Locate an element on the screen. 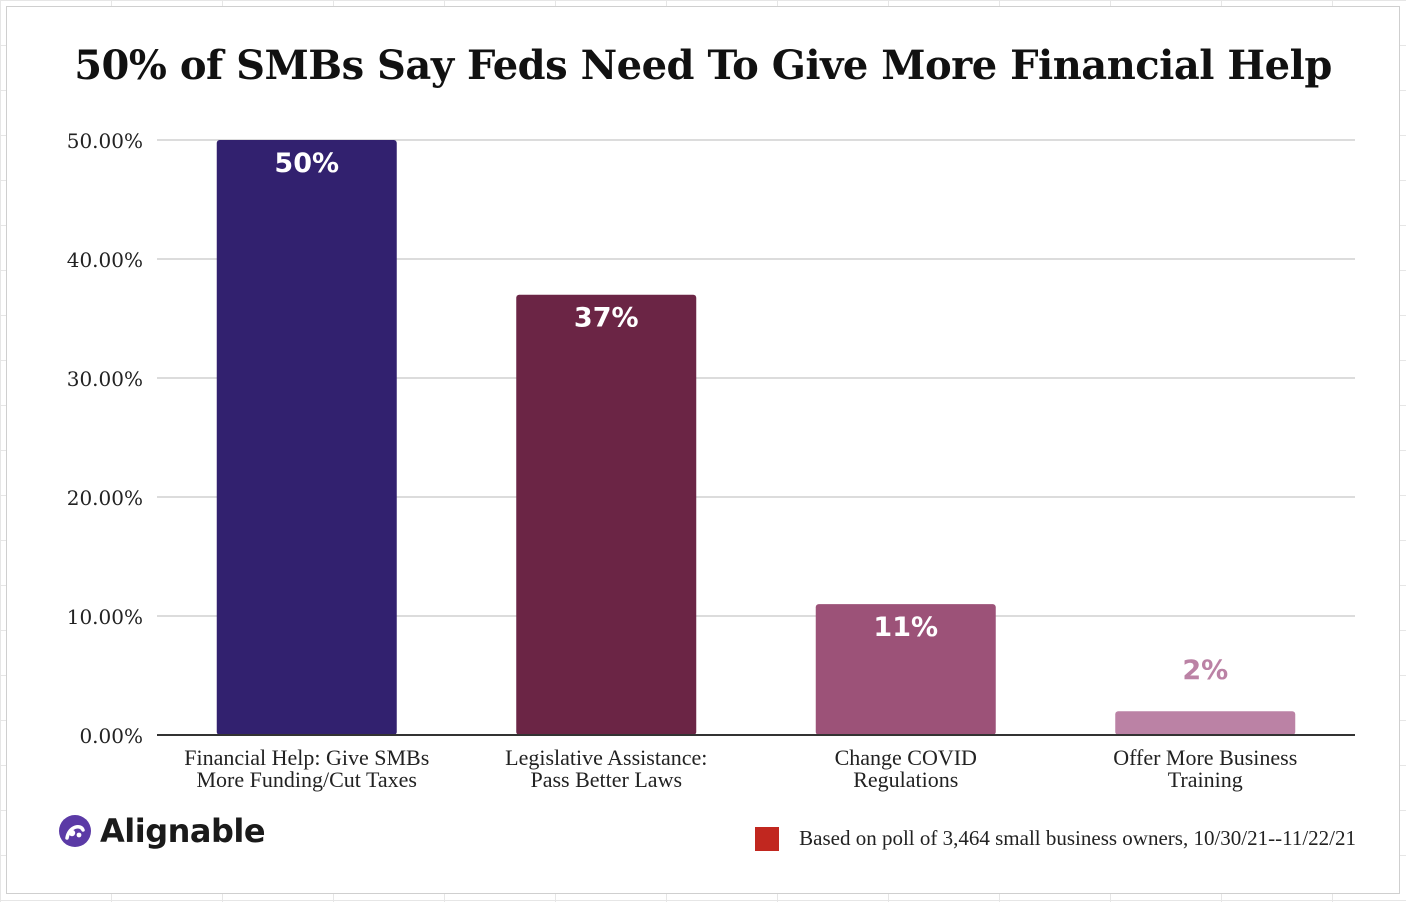 Image resolution: width=1406 pixels, height=902 pixels. x-category-label: More Funding/Cut Taxes is located at coordinates (307, 779).